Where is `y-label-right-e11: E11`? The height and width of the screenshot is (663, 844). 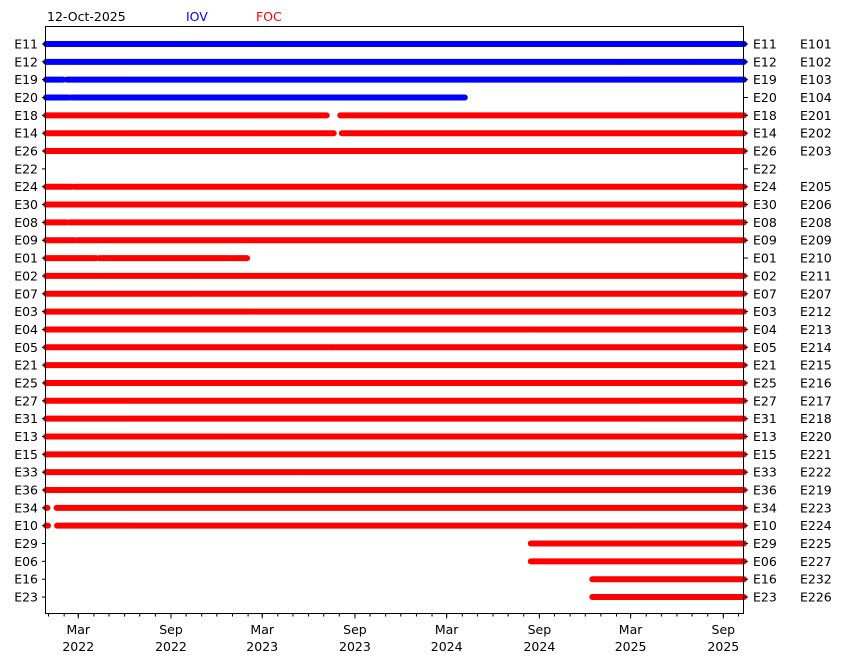 y-label-right-e11: E11 is located at coordinates (765, 44).